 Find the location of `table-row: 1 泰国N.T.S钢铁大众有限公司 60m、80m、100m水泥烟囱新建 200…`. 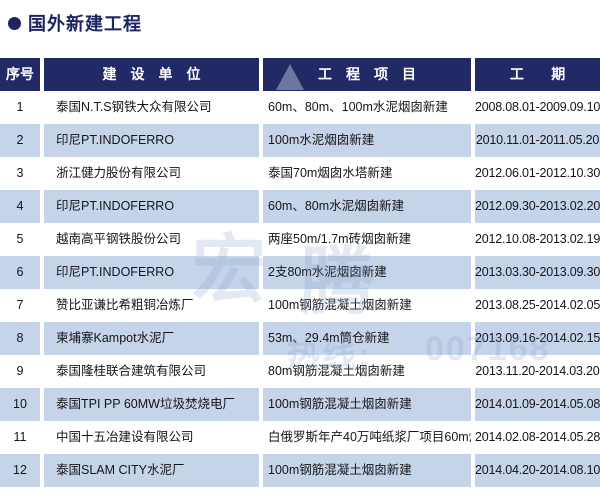

table-row: 1 泰国N.T.S钢铁大众有限公司 60m、80m、100m水泥烟囱新建 200… is located at coordinates (300, 107).